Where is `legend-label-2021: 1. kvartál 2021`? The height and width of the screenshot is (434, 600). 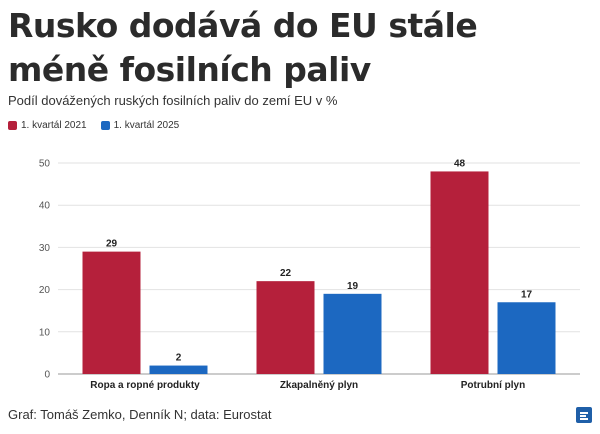
legend-label-2021: 1. kvartál 2021 is located at coordinates (54, 125).